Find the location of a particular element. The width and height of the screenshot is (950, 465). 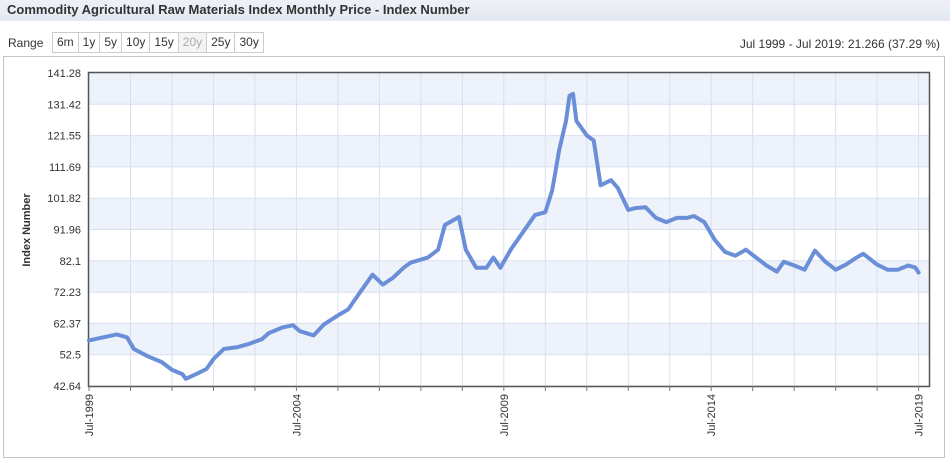

y-tick-label: 111.69 is located at coordinates (65, 168).